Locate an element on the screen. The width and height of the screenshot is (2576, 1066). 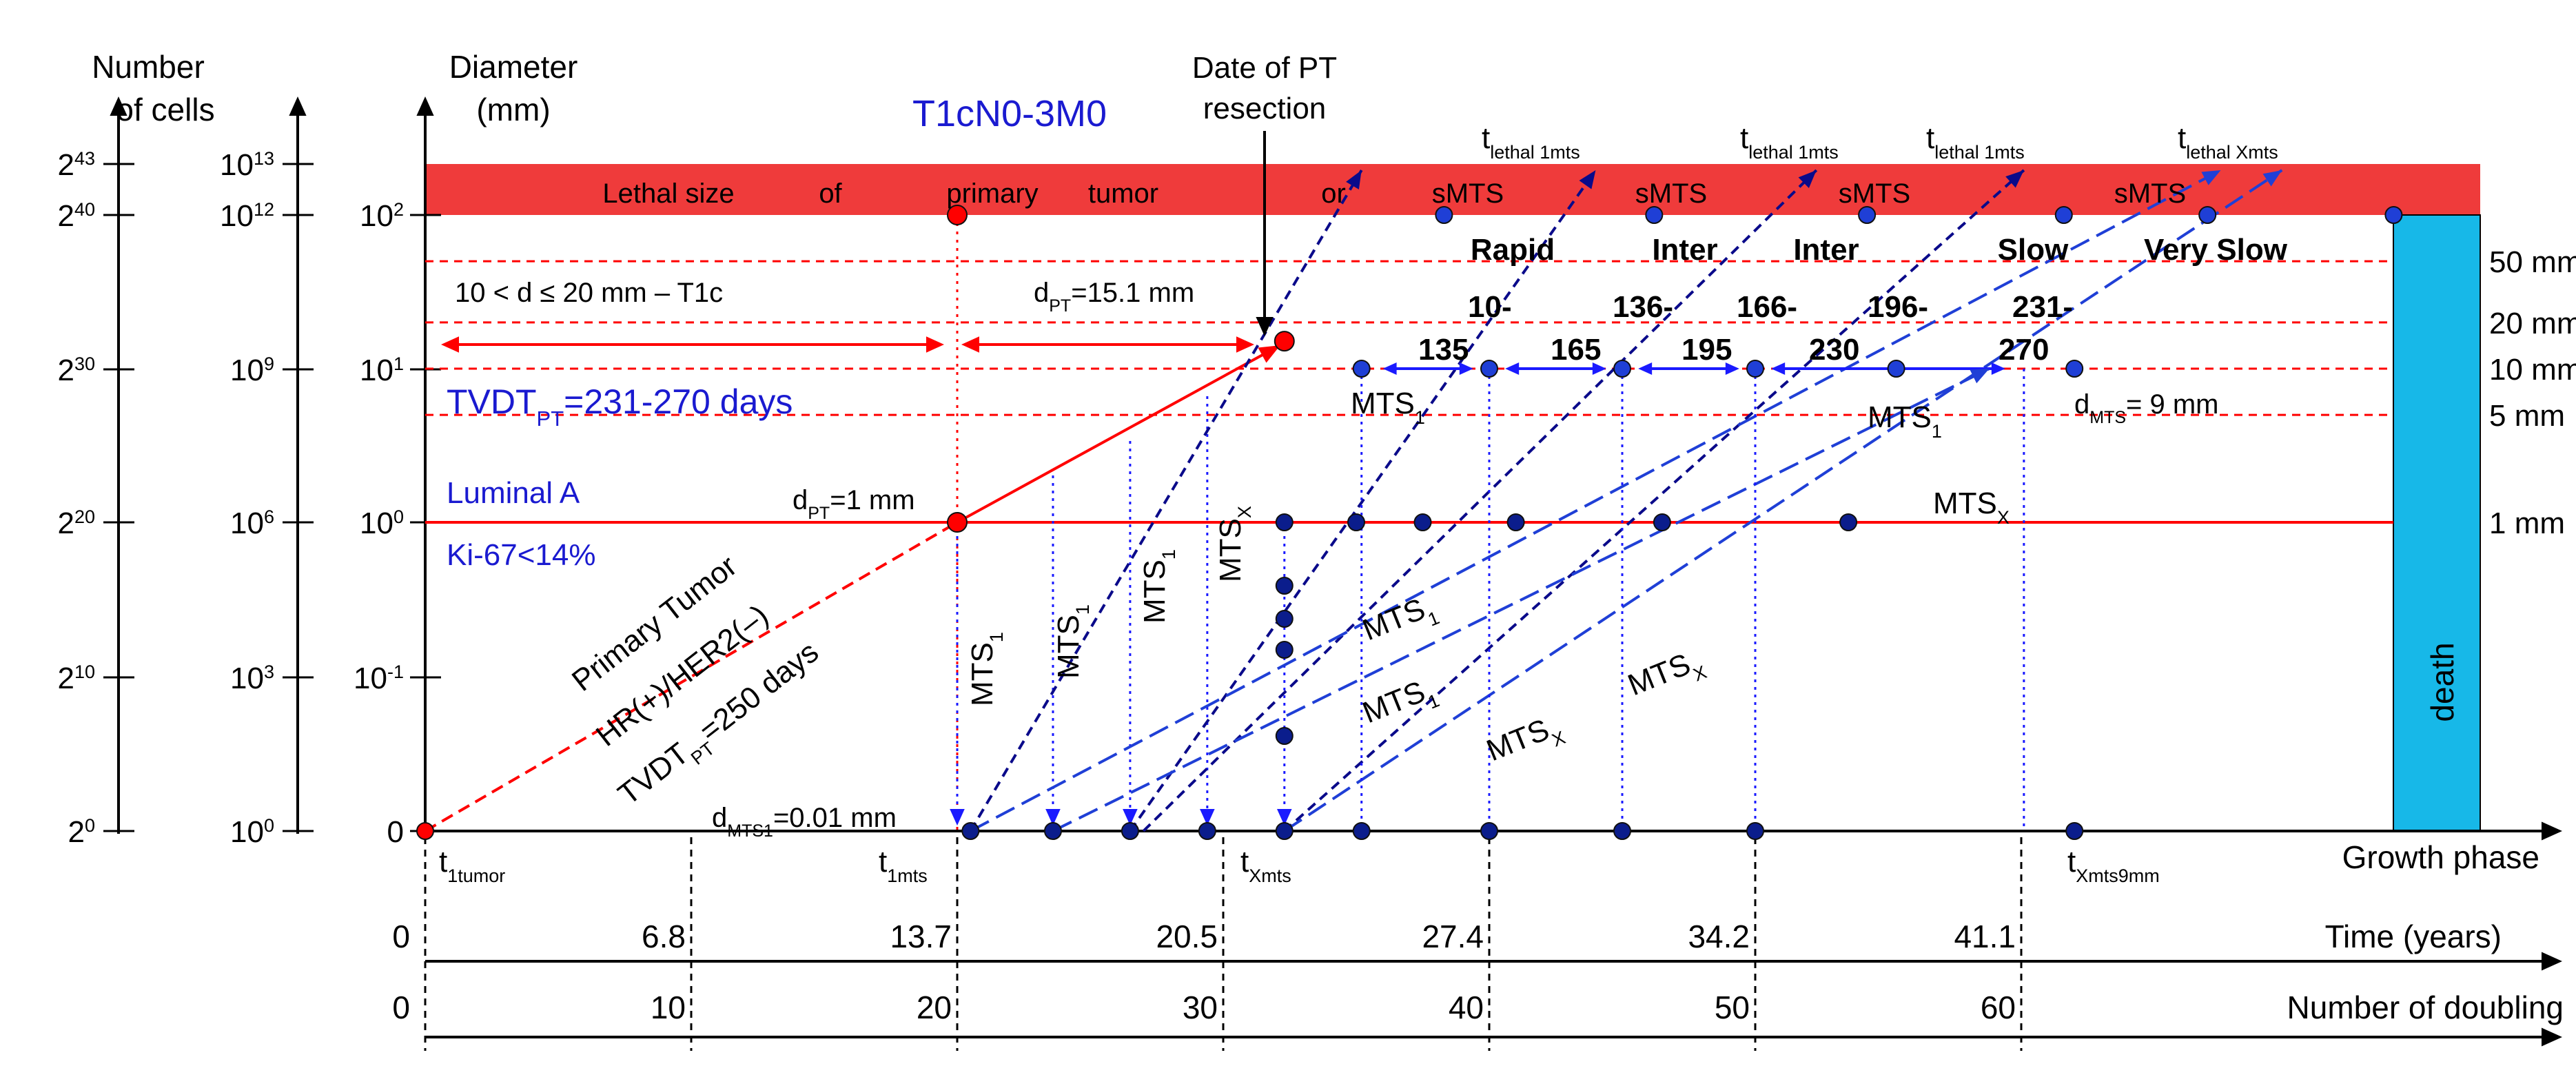
time-tick-label: 41.1 is located at coordinates (1985, 936).